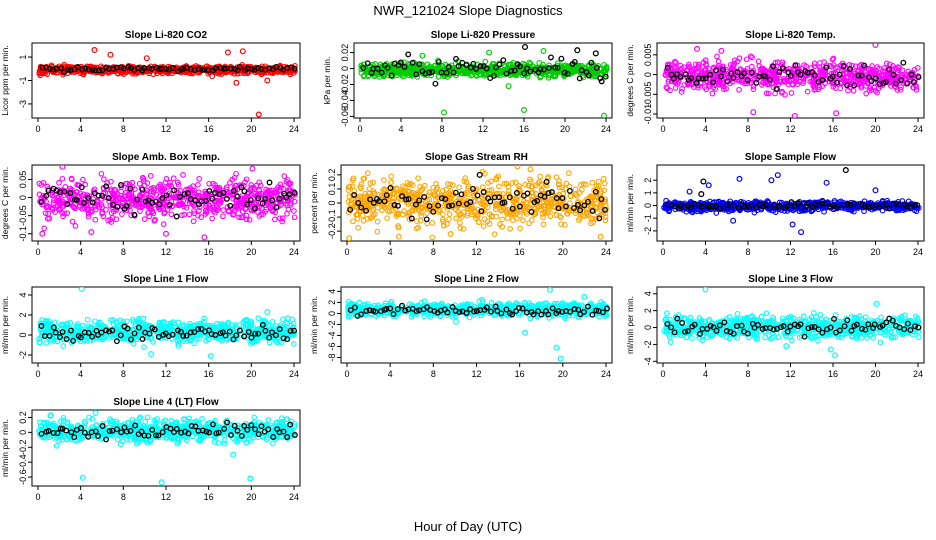 The width and height of the screenshot is (936, 540). I want to click on data-points, so click(167, 323).